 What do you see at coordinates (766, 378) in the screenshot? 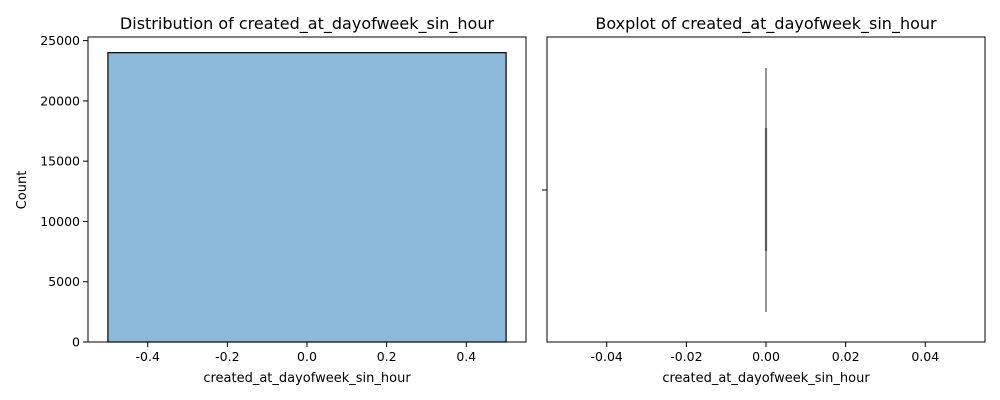
I see `boxplot-x-axis-label: created_at_dayofweek_sin_hour` at bounding box center [766, 378].